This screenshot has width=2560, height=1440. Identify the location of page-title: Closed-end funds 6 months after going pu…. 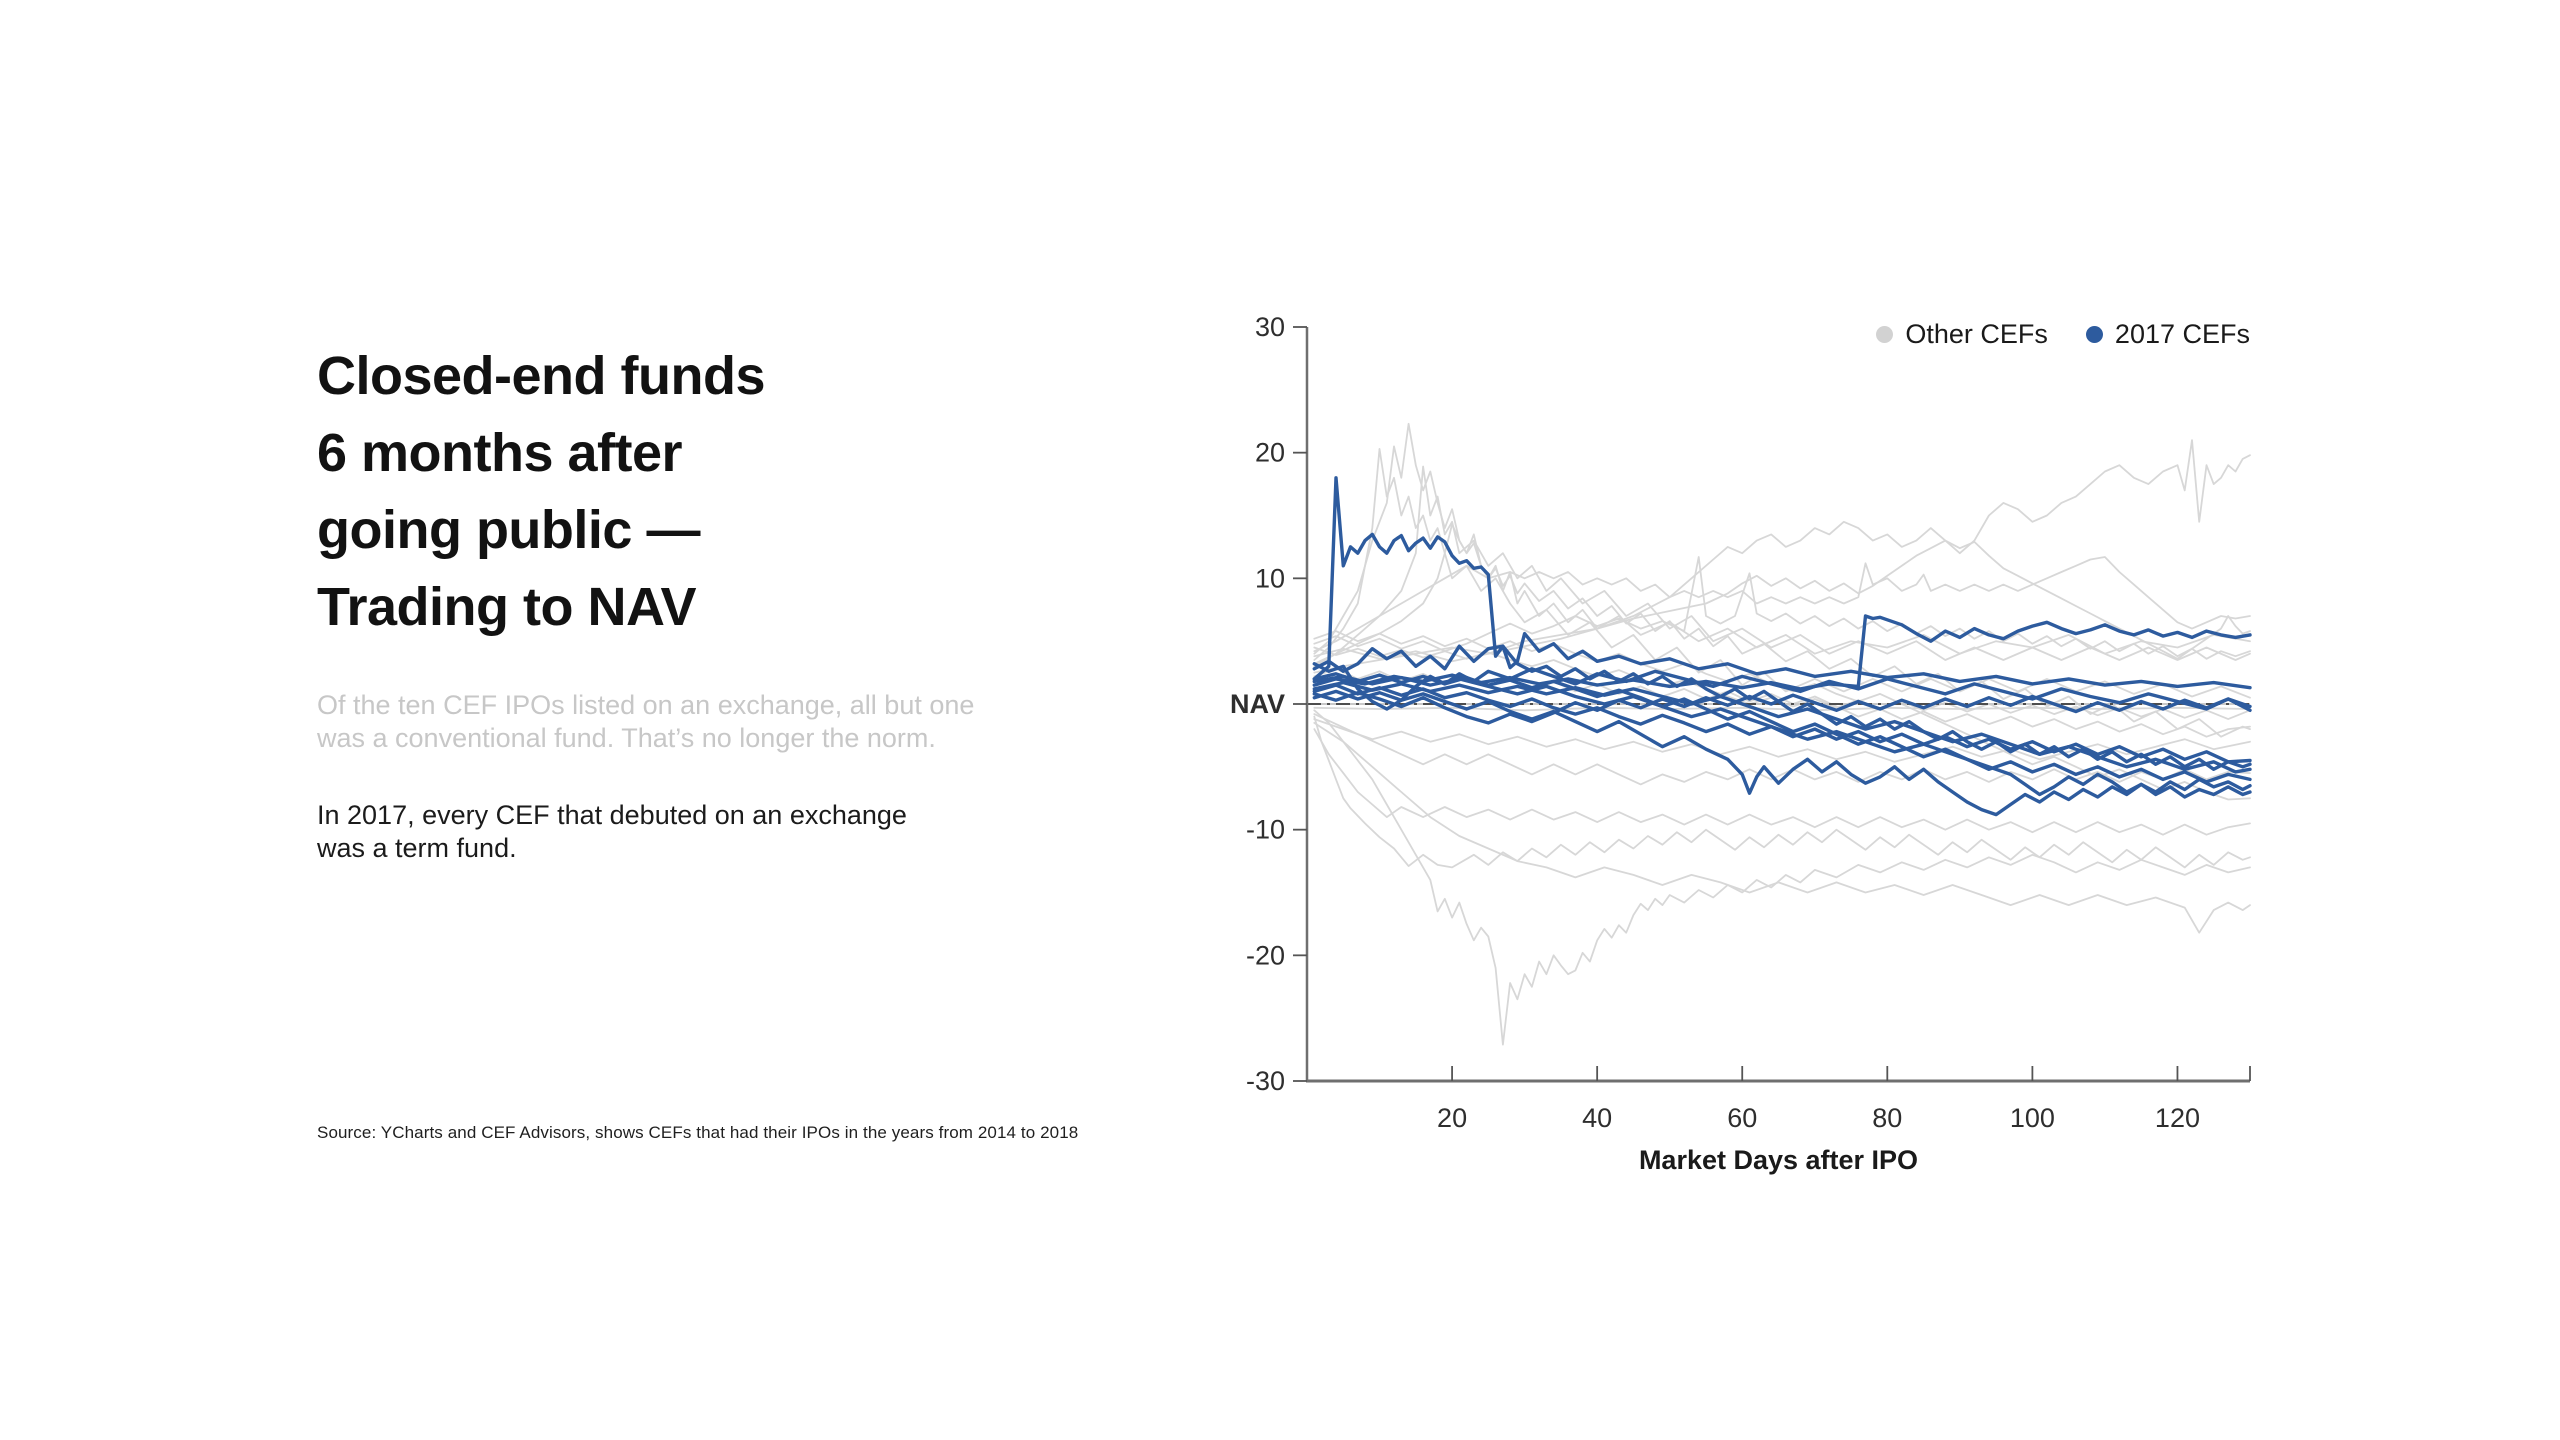
(541, 492).